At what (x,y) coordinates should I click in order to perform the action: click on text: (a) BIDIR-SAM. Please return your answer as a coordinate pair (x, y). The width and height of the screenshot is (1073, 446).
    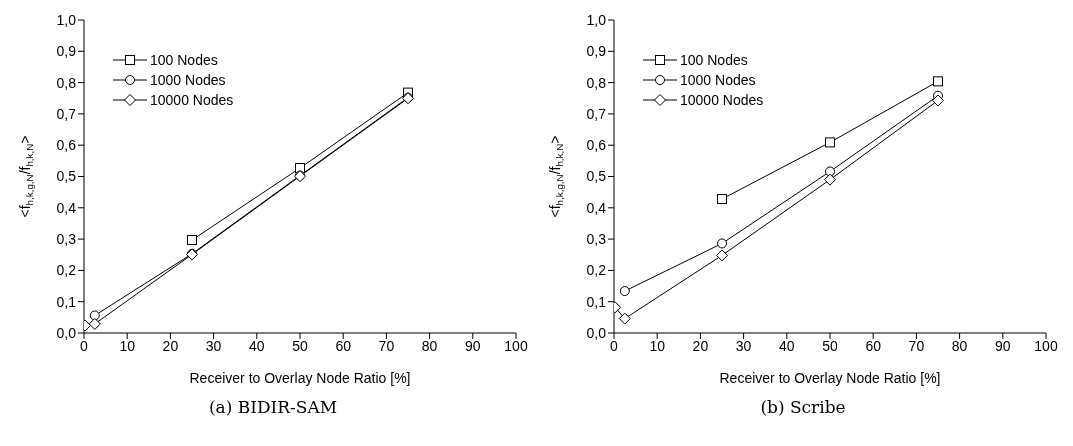
    Looking at the image, I should click on (273, 407).